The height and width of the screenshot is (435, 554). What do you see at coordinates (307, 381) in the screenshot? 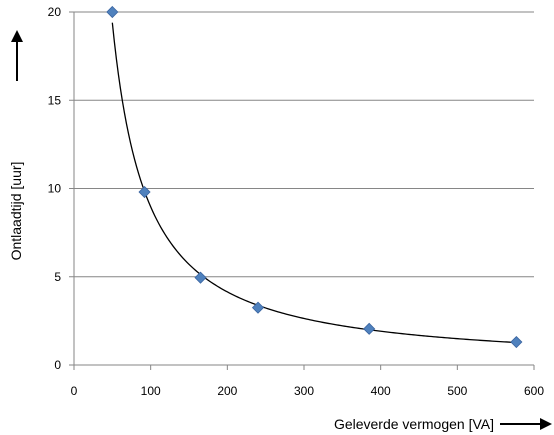
I see `x-tick-labels: 0 100 200 300 400 500 600` at bounding box center [307, 381].